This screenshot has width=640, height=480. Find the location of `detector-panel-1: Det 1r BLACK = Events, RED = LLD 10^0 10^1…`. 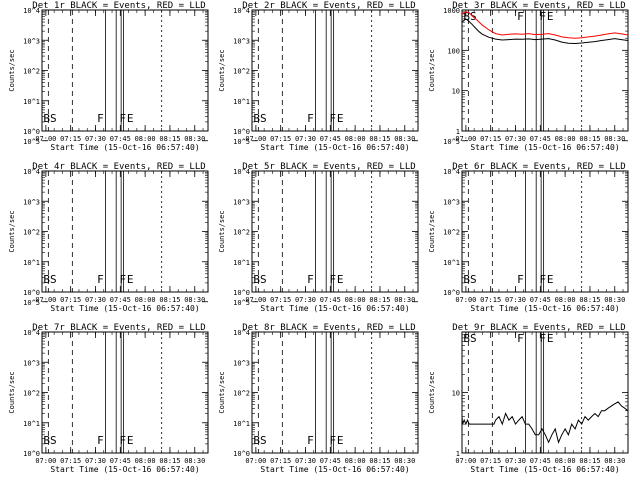

detector-panel-1: Det 1r BLACK = Events, RED = LLD 10^0 10^1… is located at coordinates (108, 76).